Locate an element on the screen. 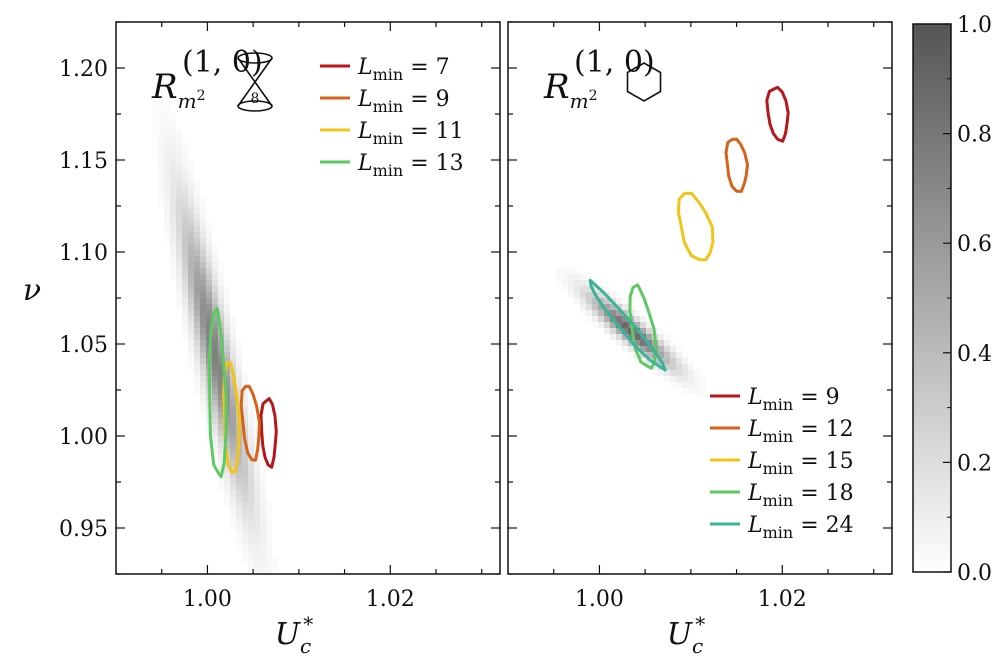  hourglass-lattice-icon: 8 is located at coordinates (255, 82).